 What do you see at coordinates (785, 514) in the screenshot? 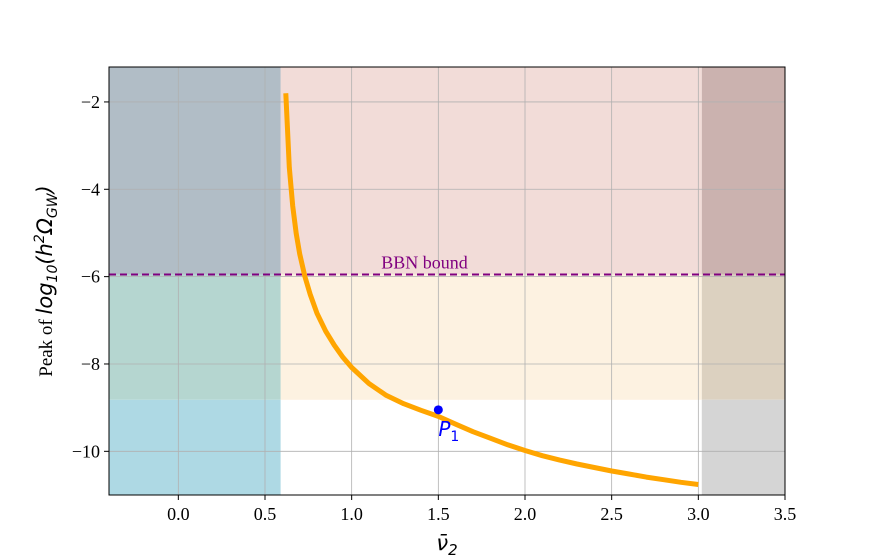
I see `x-tick-label-7: 3.5` at bounding box center [785, 514].